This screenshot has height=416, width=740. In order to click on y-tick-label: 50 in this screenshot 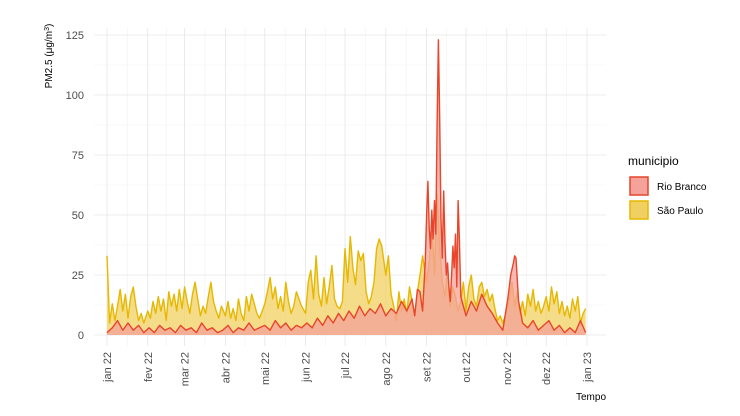, I will do `click(78, 216)`.